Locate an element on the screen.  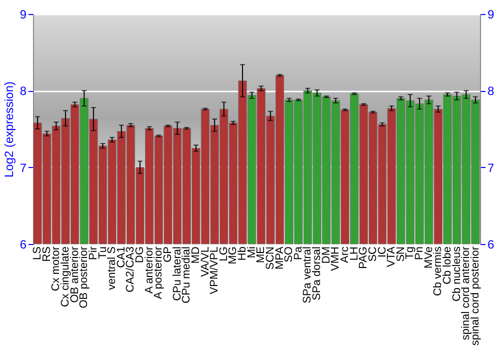
y-tick-label: 9 is located at coordinates (23, 15).